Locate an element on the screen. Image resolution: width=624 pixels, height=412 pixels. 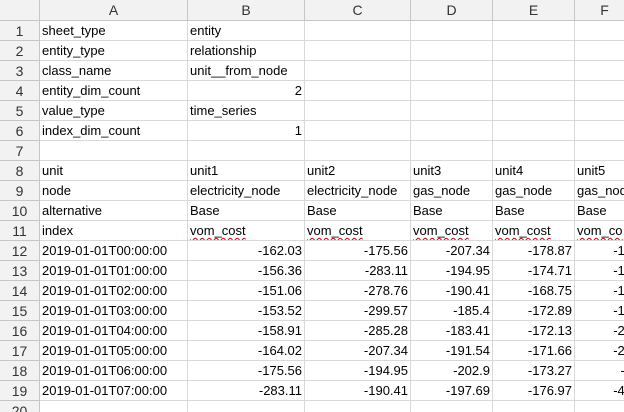
row-header-9: 9 is located at coordinates (20, 191).